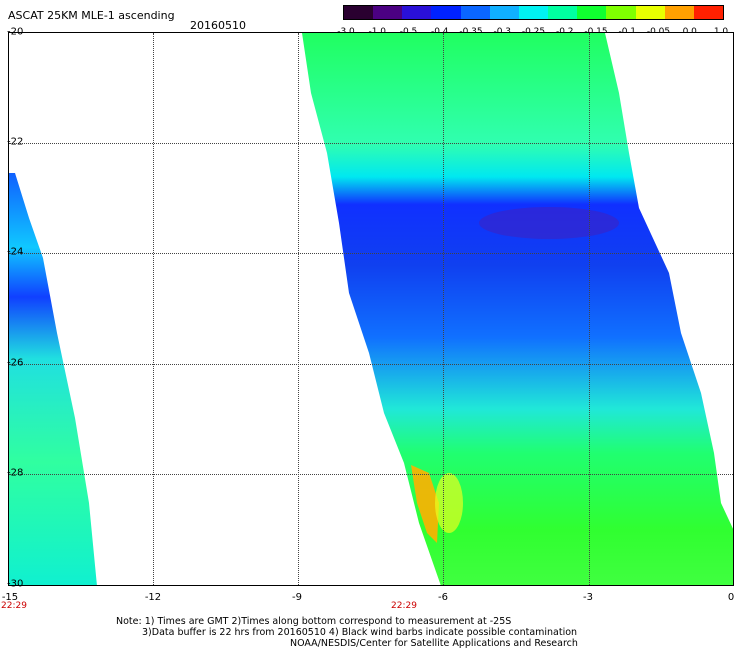  What do you see at coordinates (153, 597) in the screenshot?
I see `lon-label: -12` at bounding box center [153, 597].